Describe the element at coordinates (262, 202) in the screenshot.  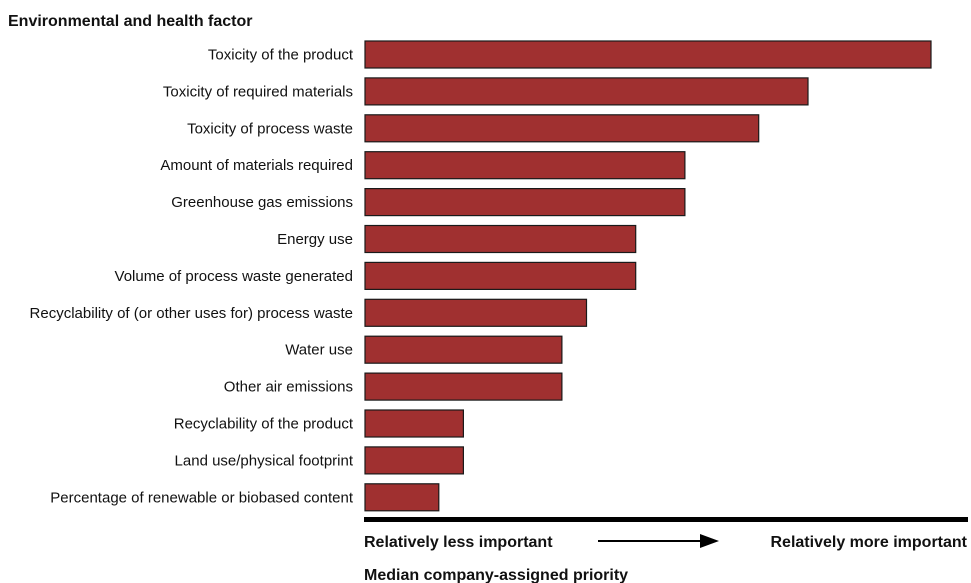
I see `category-label: Greenhouse gas emissions` at that location.